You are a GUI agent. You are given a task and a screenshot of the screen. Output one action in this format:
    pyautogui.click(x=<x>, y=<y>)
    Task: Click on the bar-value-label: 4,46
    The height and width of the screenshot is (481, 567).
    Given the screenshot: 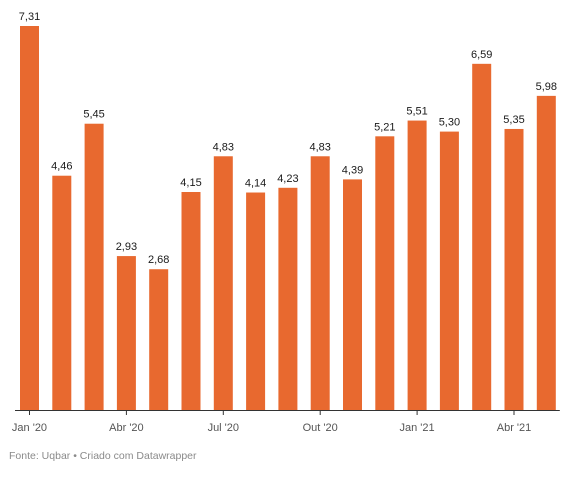 What is the action you would take?
    pyautogui.click(x=61, y=167)
    